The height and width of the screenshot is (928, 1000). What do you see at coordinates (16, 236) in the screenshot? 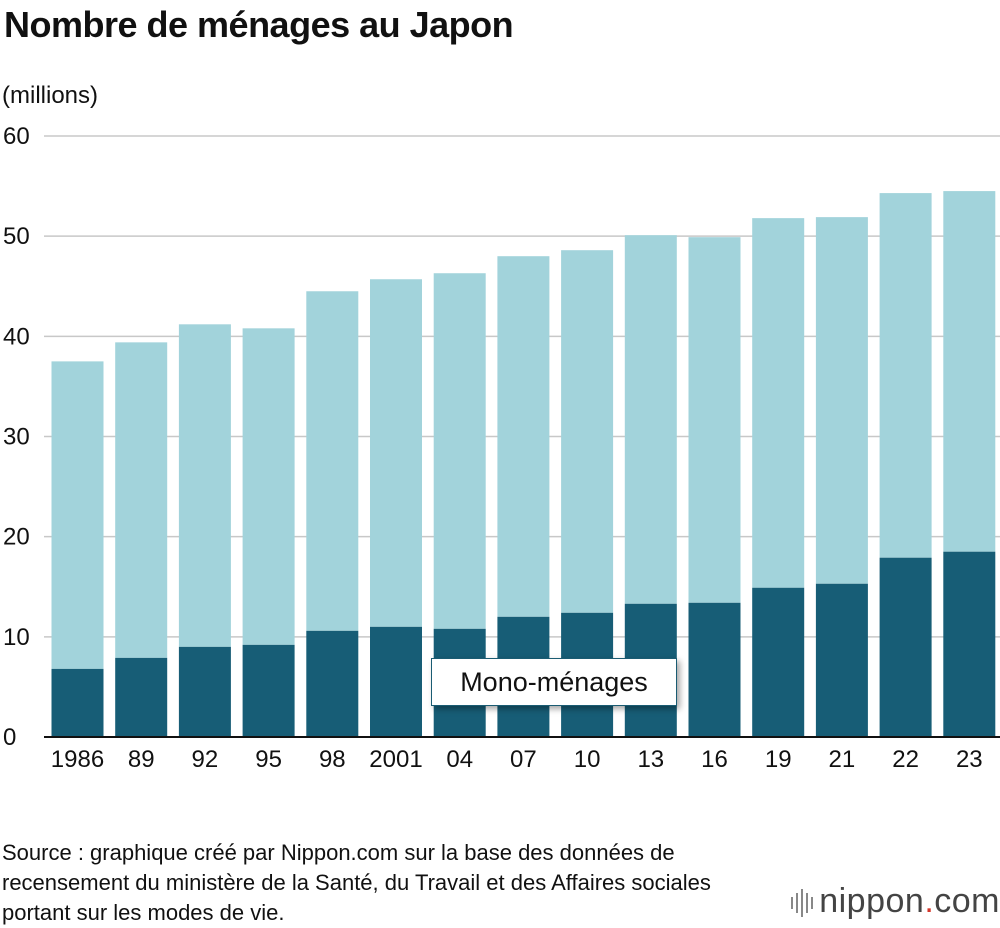
I see `y-tick-label: 50` at bounding box center [16, 236].